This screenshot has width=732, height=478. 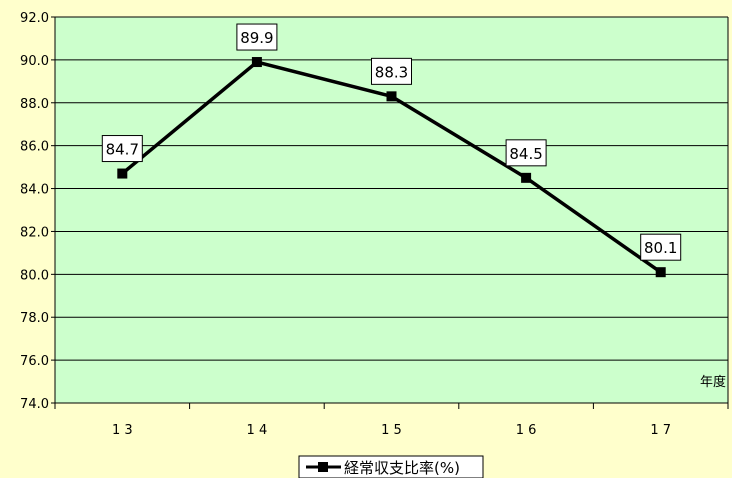 I want to click on data-label: 84.7, so click(x=122, y=150).